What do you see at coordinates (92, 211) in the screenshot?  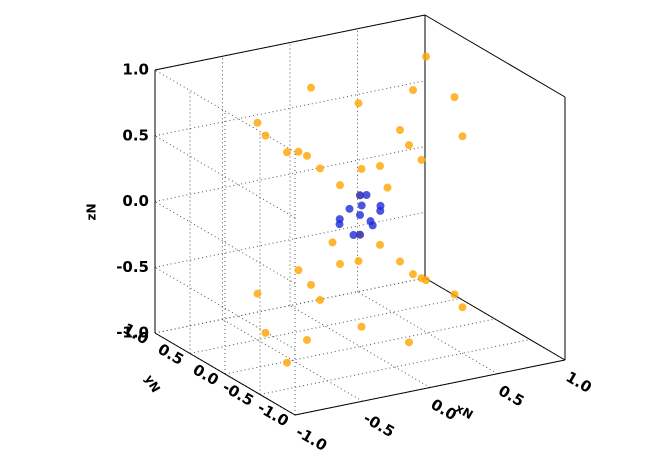 I see `z-axis-title: zN` at bounding box center [92, 211].